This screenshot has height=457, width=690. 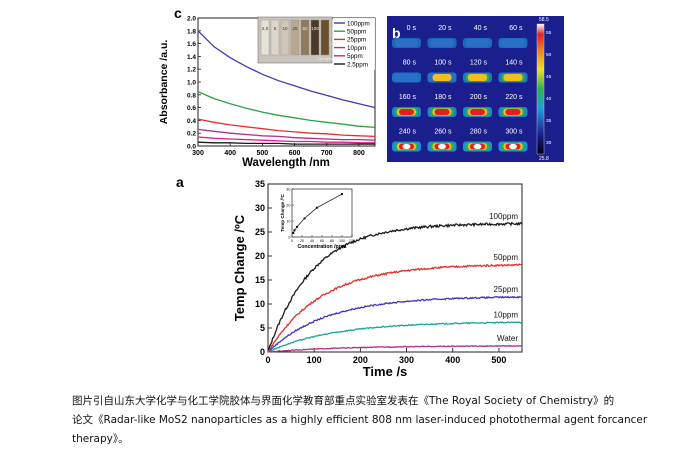 What do you see at coordinates (262, 352) in the screenshot?
I see `a-y-tick-label: 0` at bounding box center [262, 352].